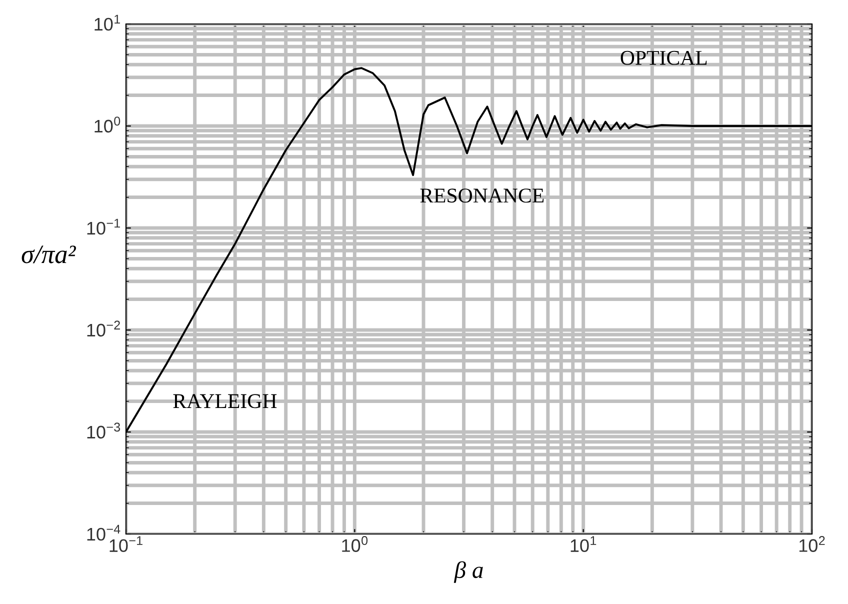 The image size is (848, 604). What do you see at coordinates (126, 544) in the screenshot?
I see `x-tick-label: 10$^{−1}$` at bounding box center [126, 544].